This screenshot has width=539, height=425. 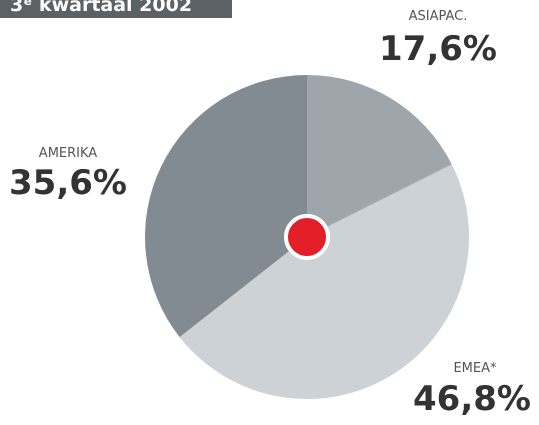 What do you see at coordinates (101, 8) in the screenshot?
I see `chart-title: 3ᵉ kwartaal 2002` at bounding box center [101, 8].